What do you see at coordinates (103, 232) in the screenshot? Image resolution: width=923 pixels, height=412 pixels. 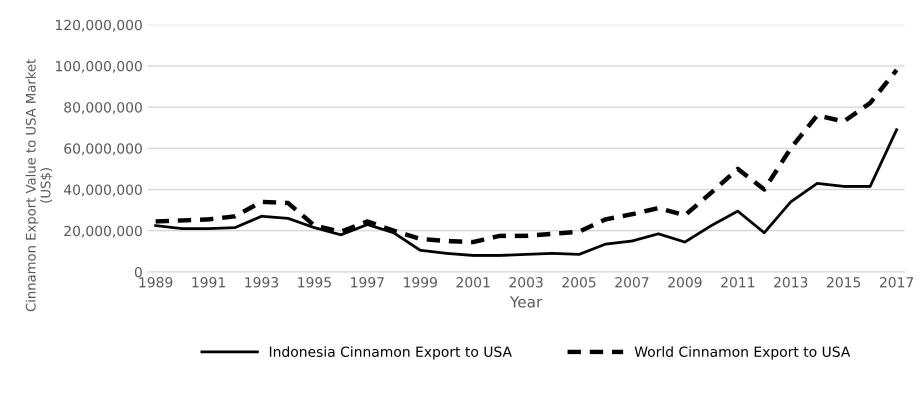 I see `y-tick-label: 20,000,000` at bounding box center [103, 232].